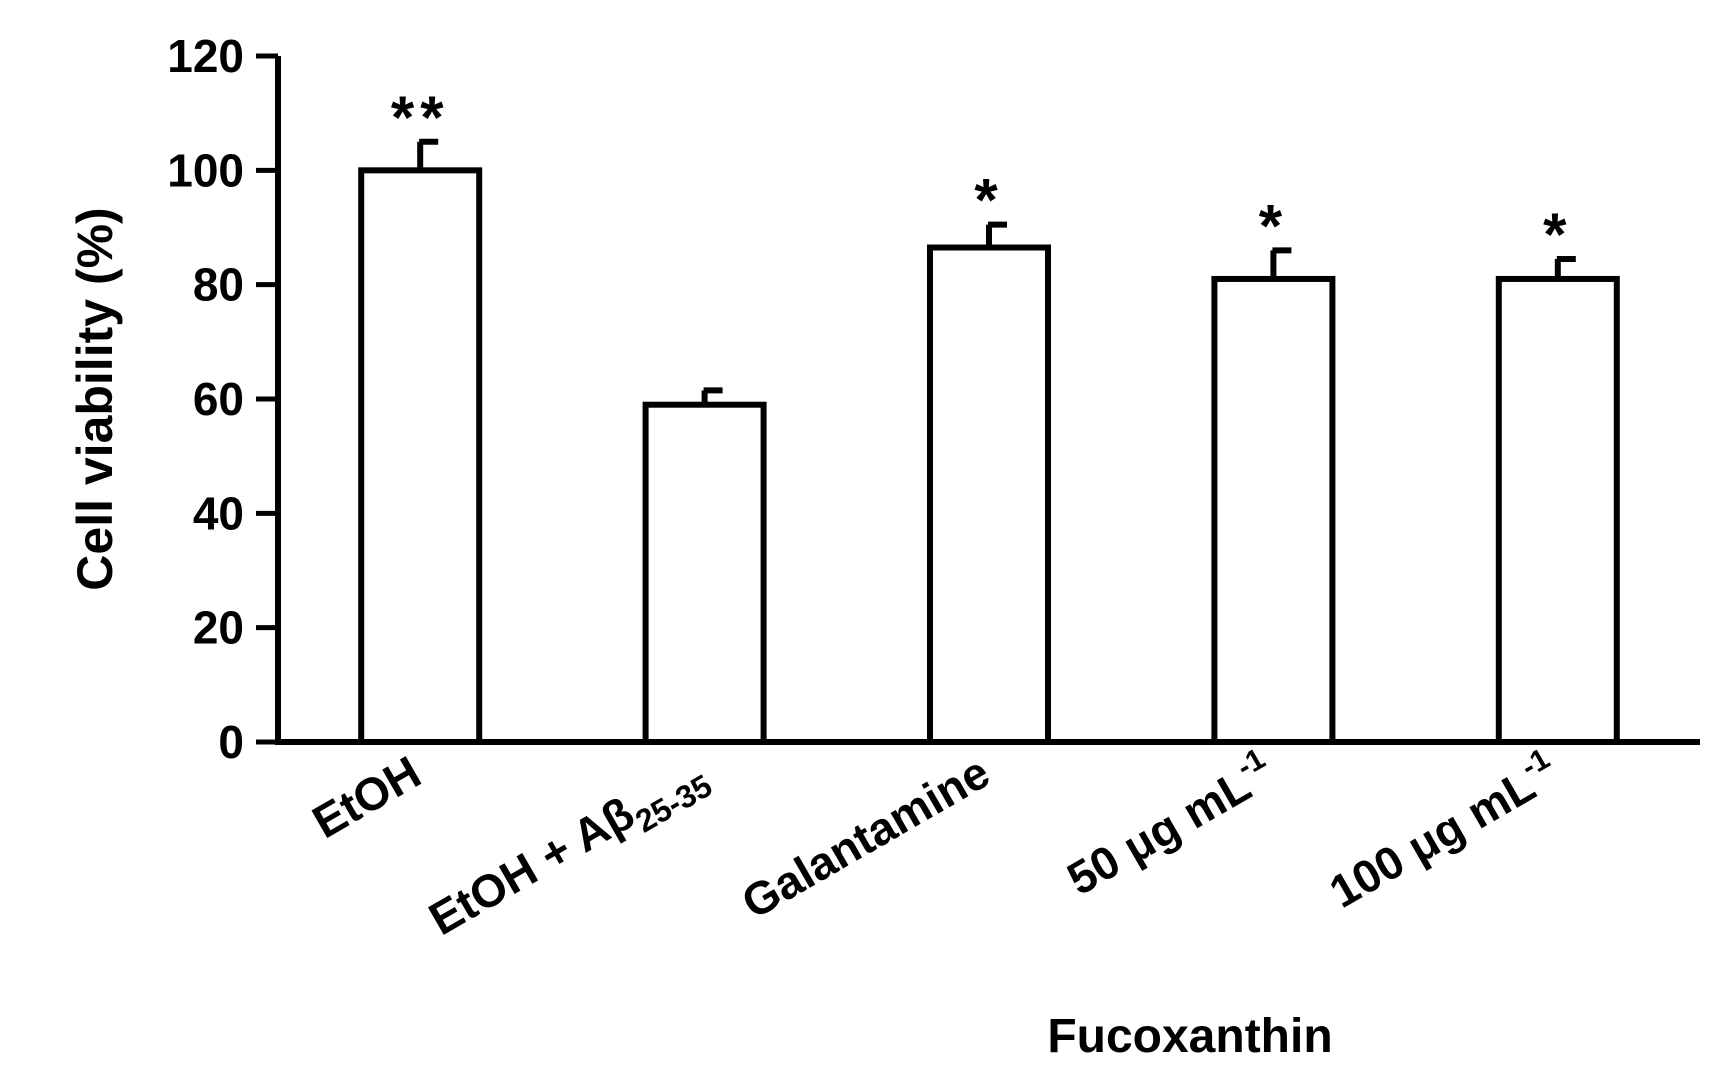 The image size is (1729, 1086). Describe the element at coordinates (231, 742) in the screenshot. I see `y-tick-label: 0` at that location.